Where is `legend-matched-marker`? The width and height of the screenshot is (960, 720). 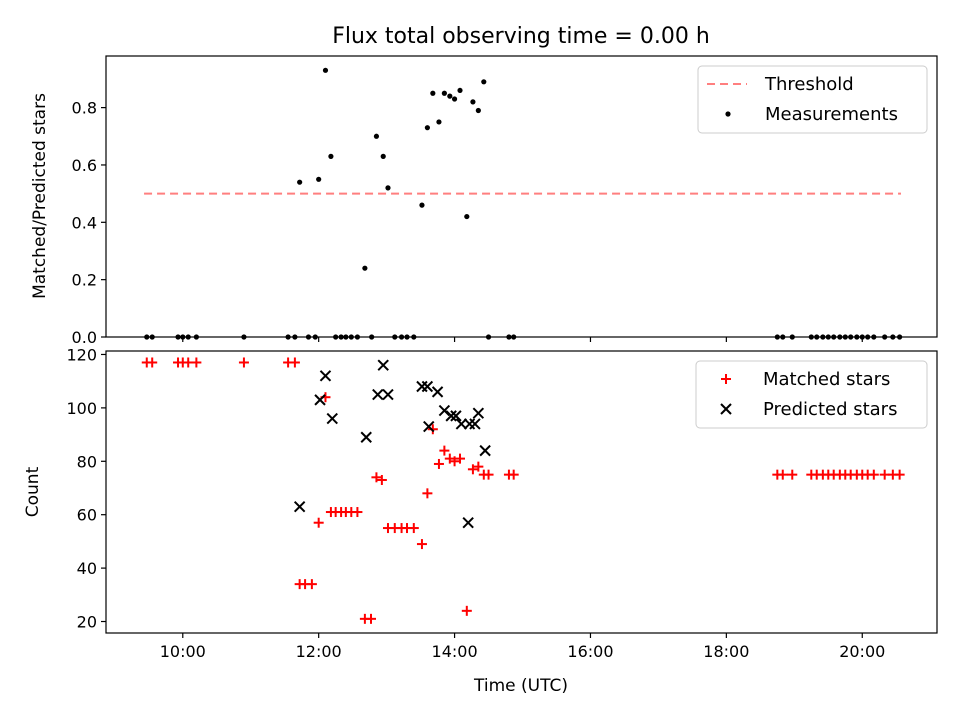
legend-matched-marker is located at coordinates (726, 379).